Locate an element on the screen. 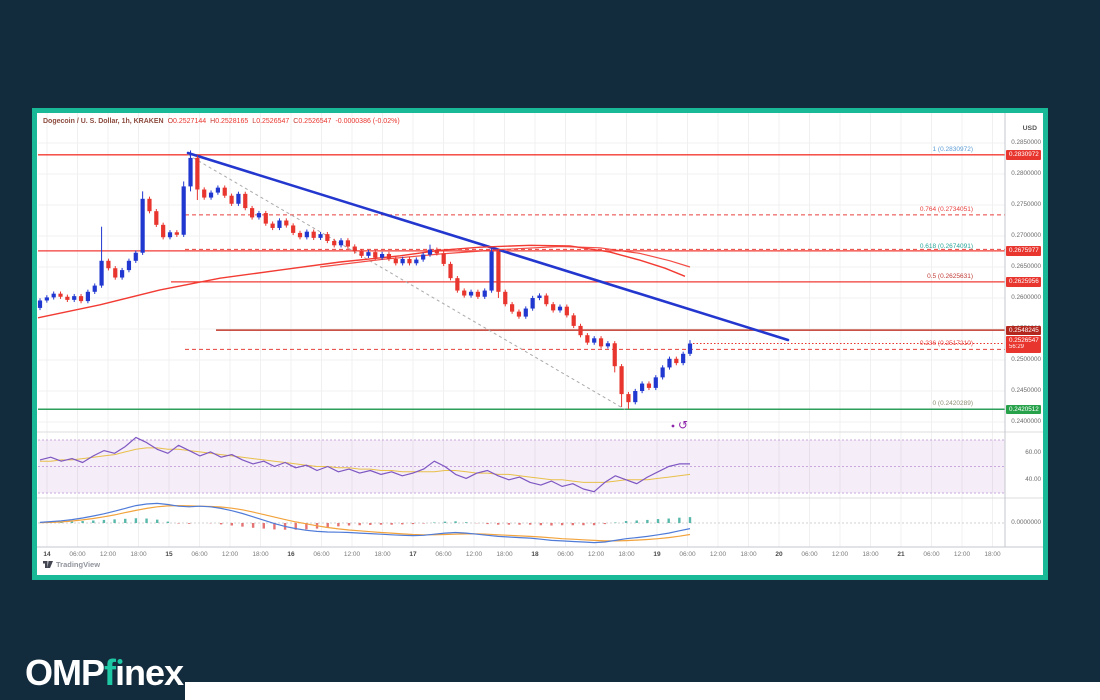 The width and height of the screenshot is (1100, 700). ompfinex-logo-i: ı is located at coordinates (120, 672).